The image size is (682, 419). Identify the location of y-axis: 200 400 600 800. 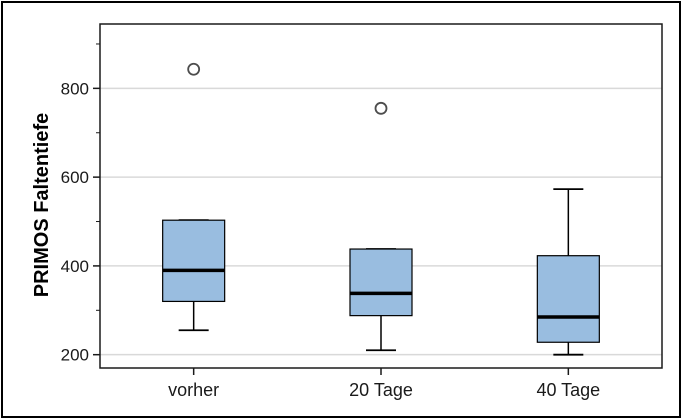
(80, 204).